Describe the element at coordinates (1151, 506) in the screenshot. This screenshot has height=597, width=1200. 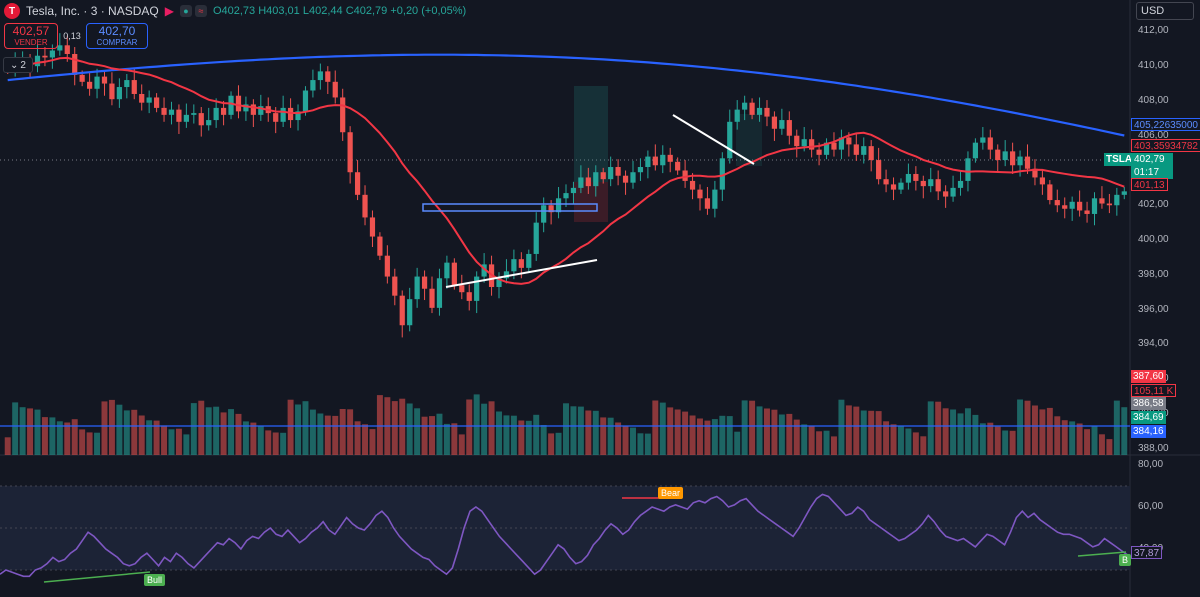
I see `rsi-axis-label: 60,00` at that location.